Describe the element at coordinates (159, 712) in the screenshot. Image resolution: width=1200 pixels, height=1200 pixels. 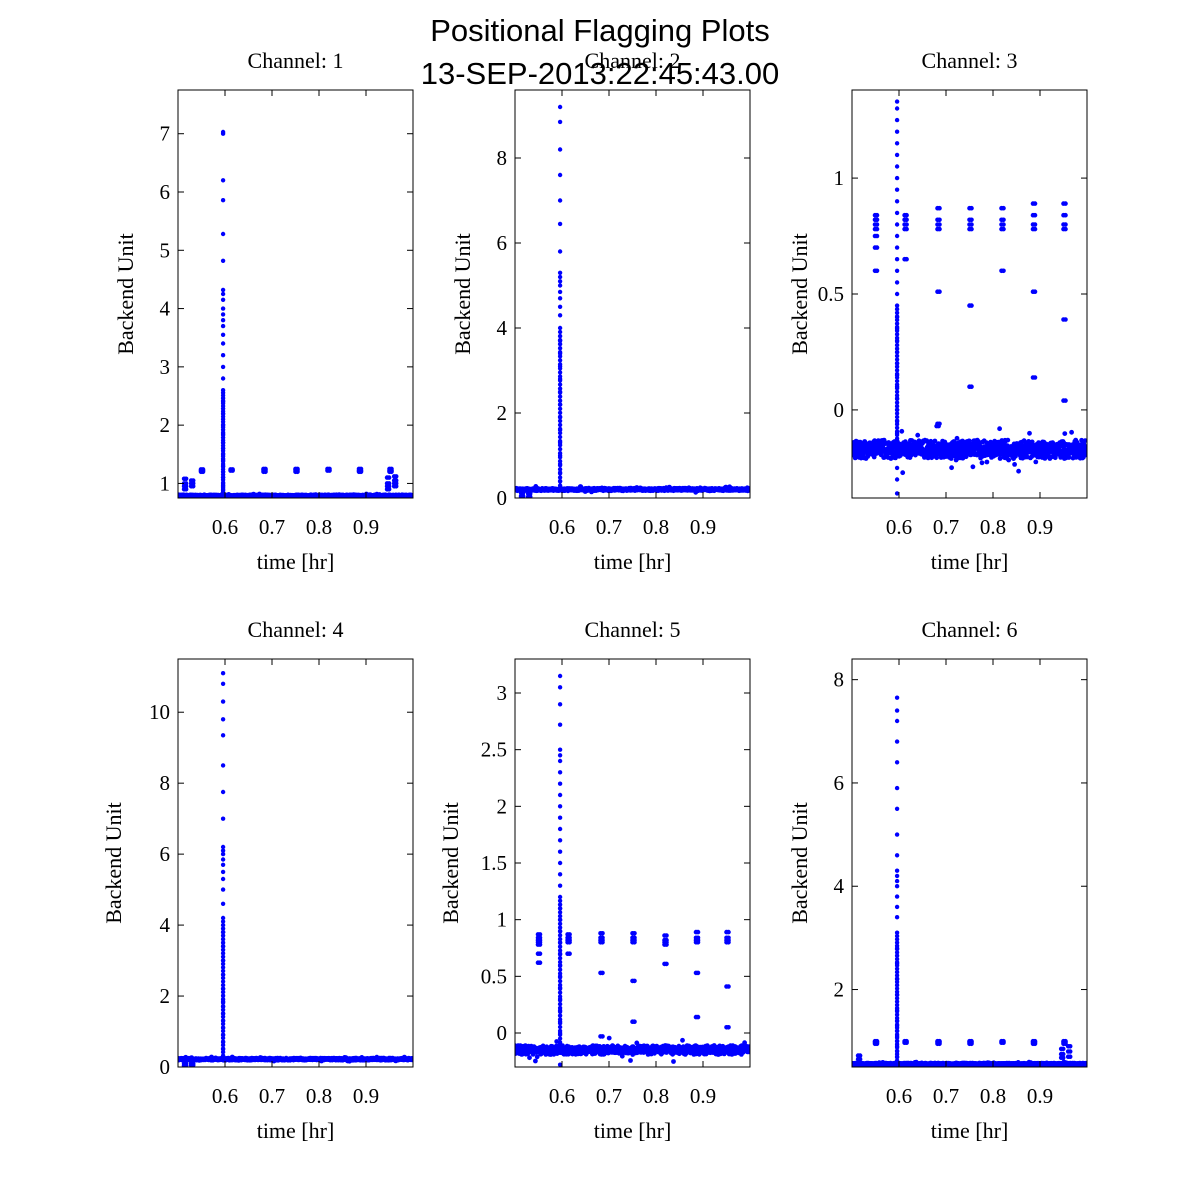
I see `y-tick-label: 10` at that location.